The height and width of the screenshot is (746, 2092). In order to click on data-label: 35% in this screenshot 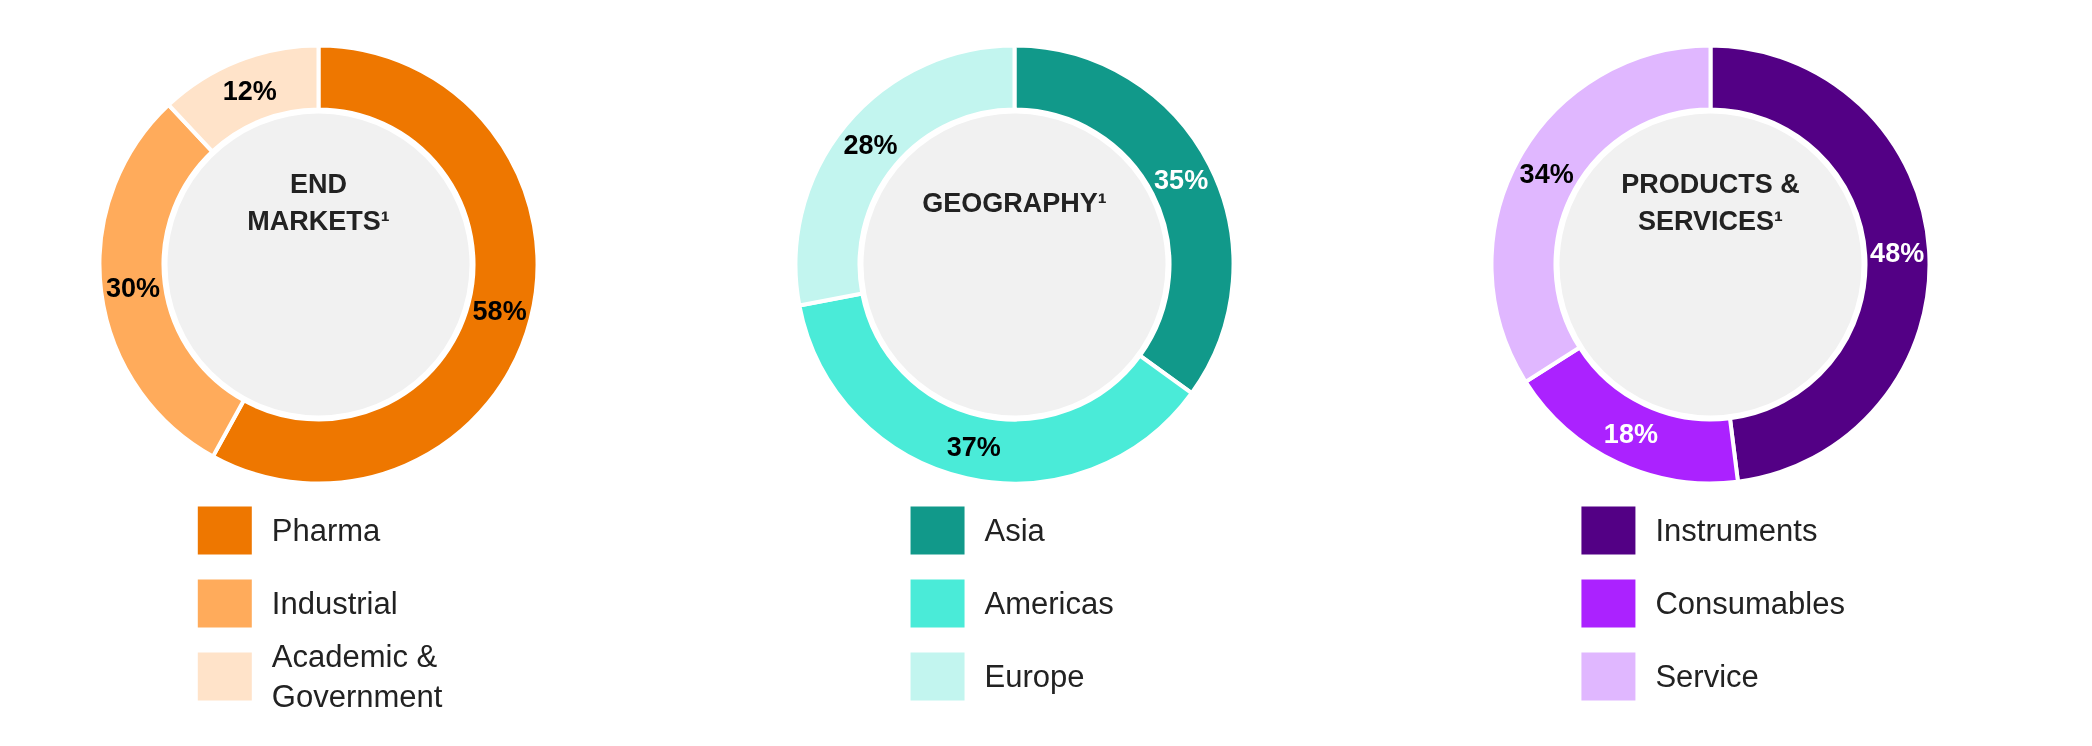, I will do `click(1181, 179)`.